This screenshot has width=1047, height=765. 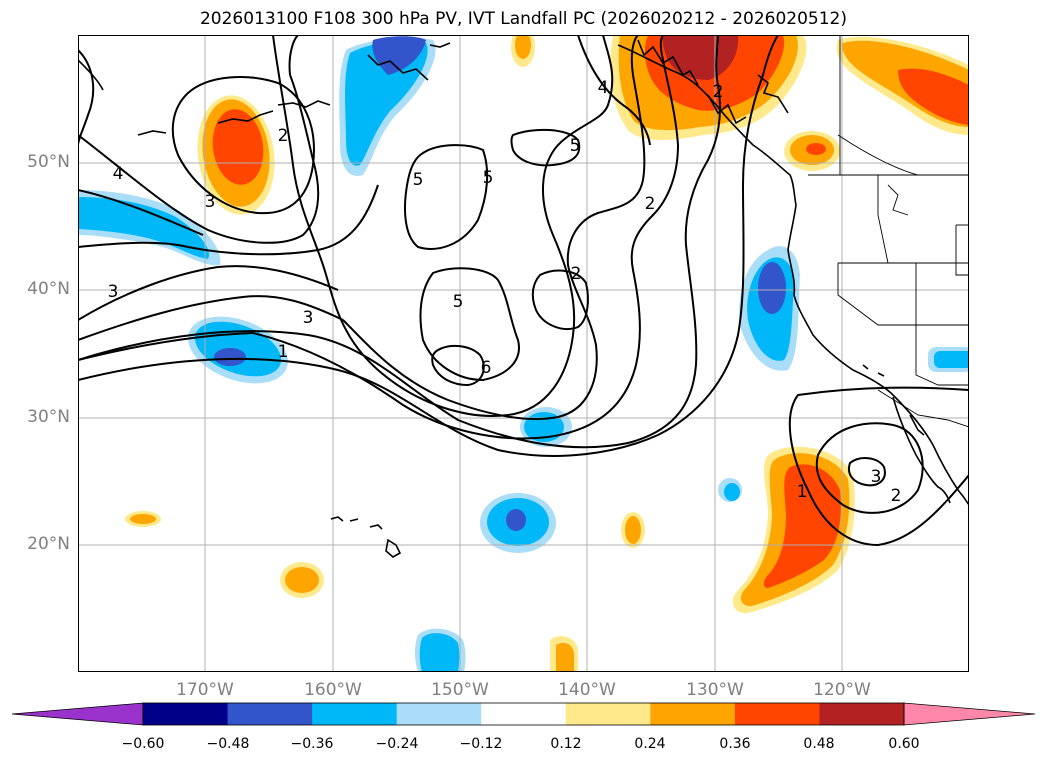 What do you see at coordinates (842, 690) in the screenshot?
I see `lon-label-120w: 120°W` at bounding box center [842, 690].